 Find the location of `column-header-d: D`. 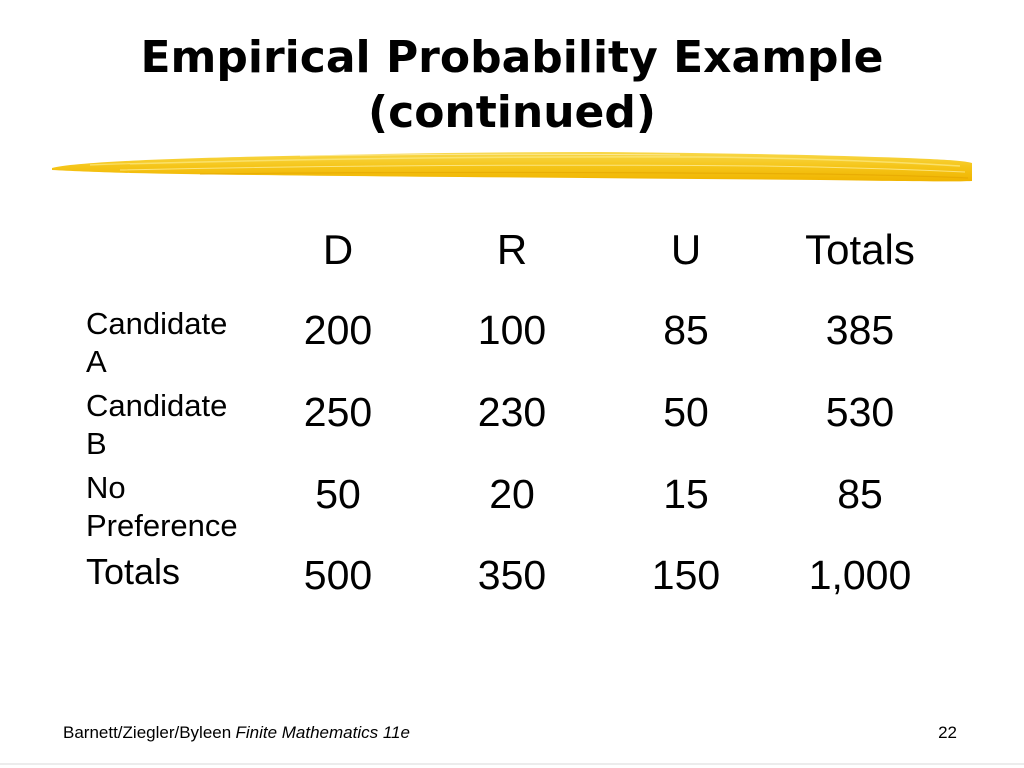

column-header-d: D is located at coordinates (338, 249).